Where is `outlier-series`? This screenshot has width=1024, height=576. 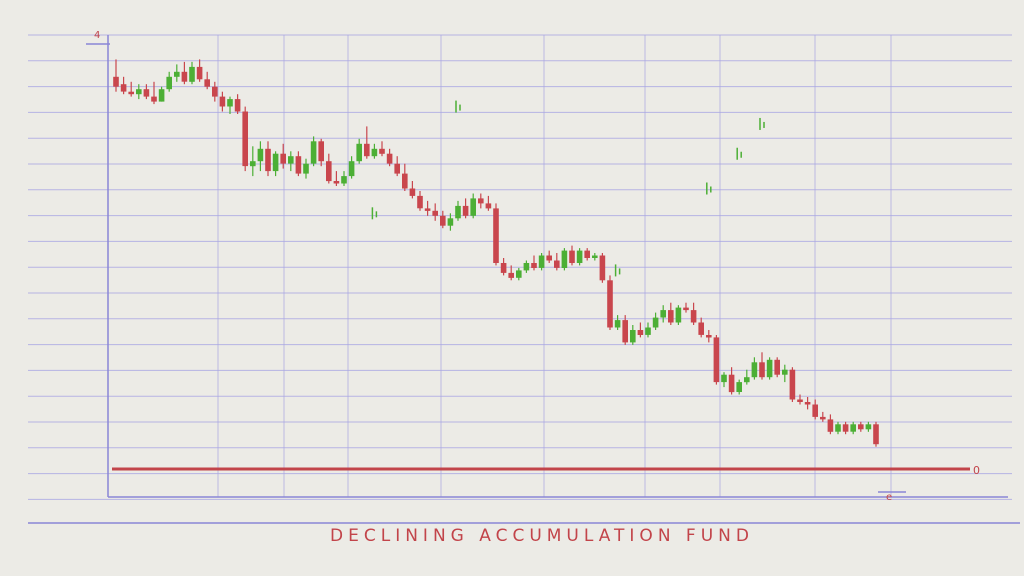
outlier-series is located at coordinates (568, 188).